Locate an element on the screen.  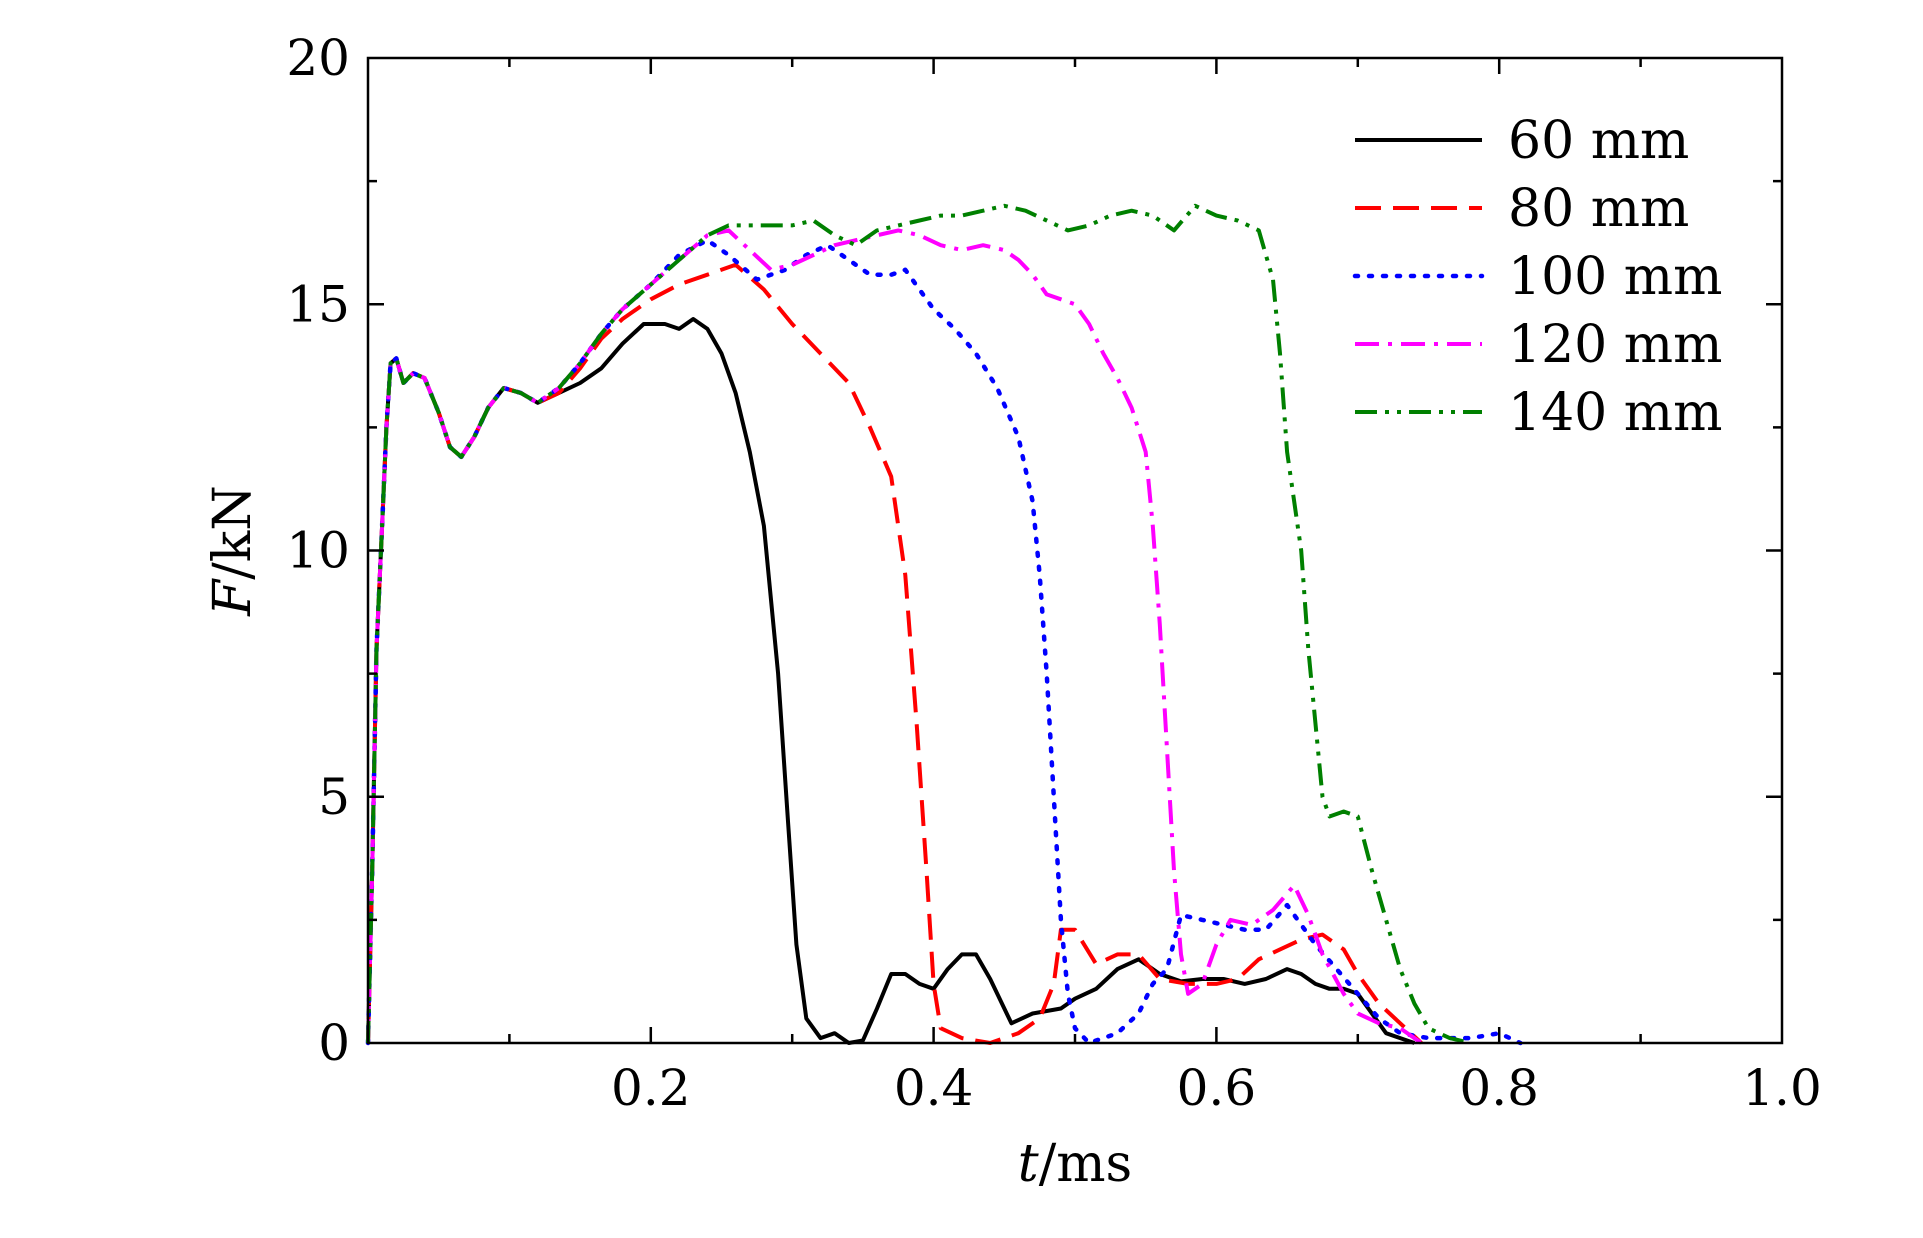
x-axis-label-symbol: t is located at coordinates (1028, 1164).